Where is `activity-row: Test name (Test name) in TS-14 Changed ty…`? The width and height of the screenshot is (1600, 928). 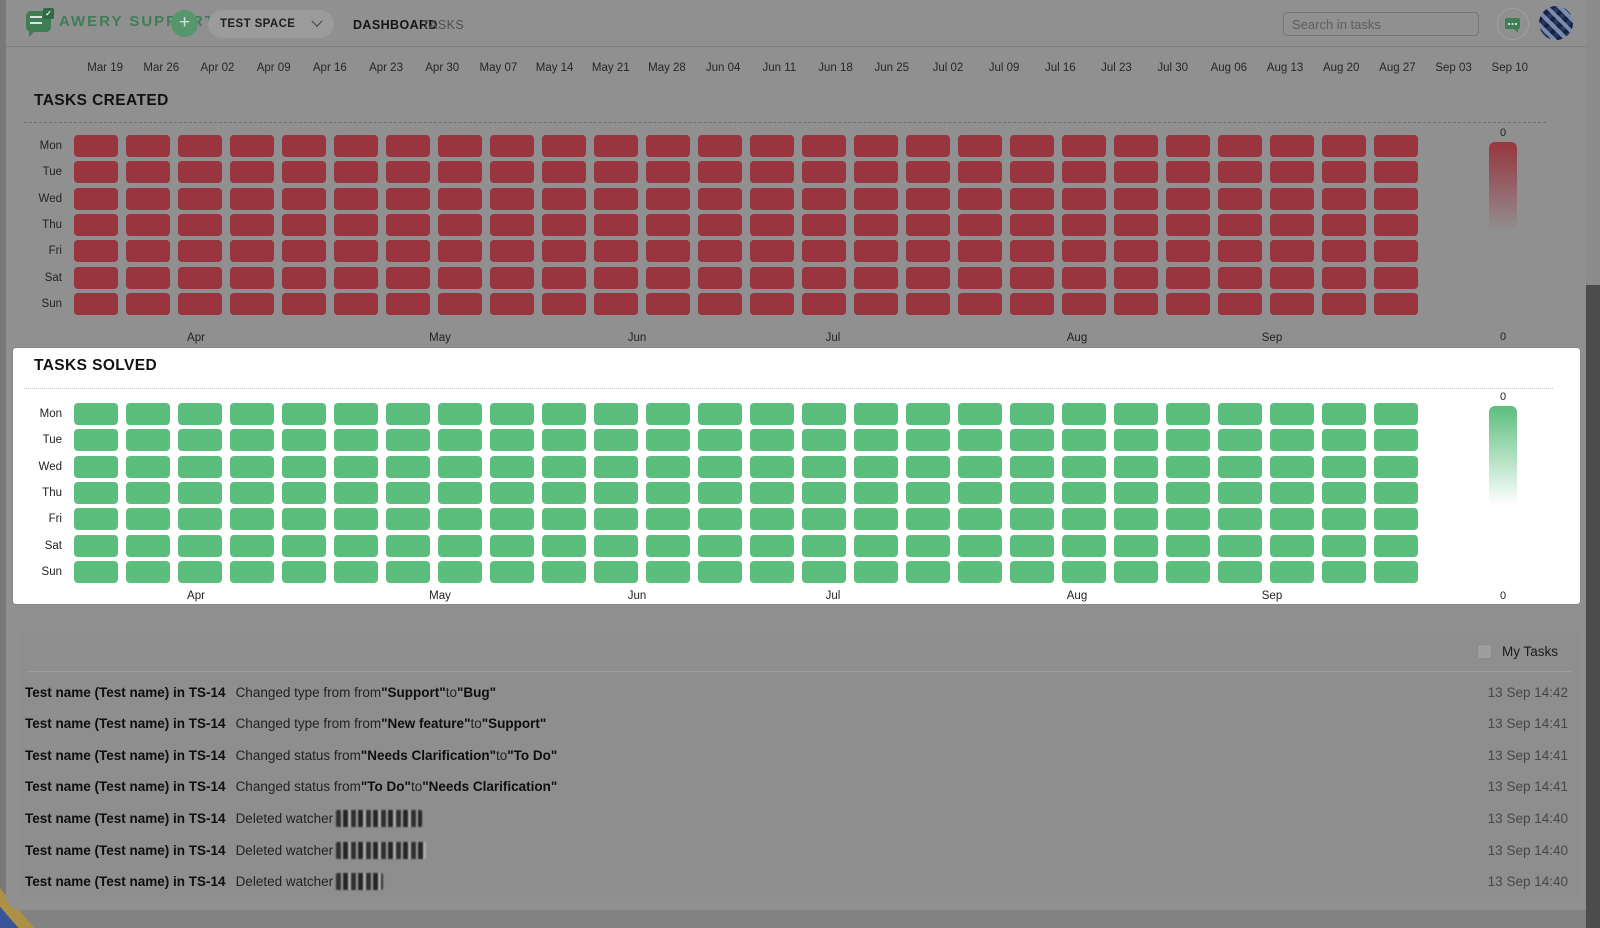
activity-row: Test name (Test name) in TS-14 Changed ty… is located at coordinates (796, 724).